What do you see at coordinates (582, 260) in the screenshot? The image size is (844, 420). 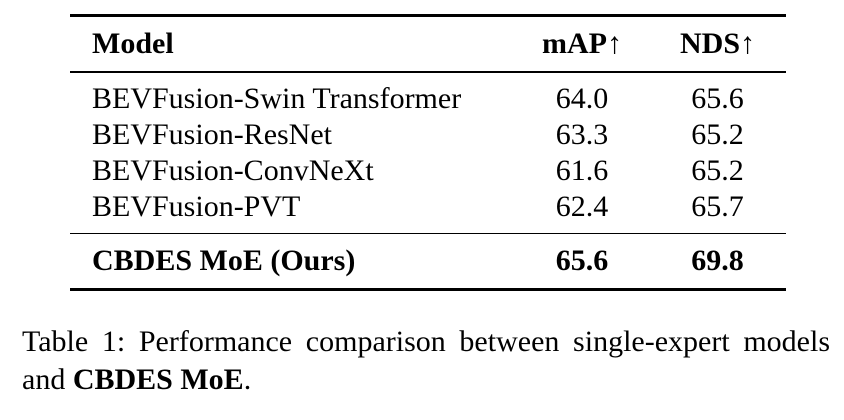 I see `cell-best-map: 65.6` at bounding box center [582, 260].